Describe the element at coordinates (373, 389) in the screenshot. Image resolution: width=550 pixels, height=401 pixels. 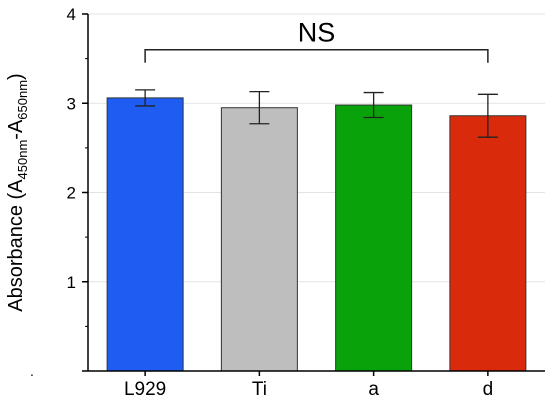
I see `x-tick-label-a: a` at that location.